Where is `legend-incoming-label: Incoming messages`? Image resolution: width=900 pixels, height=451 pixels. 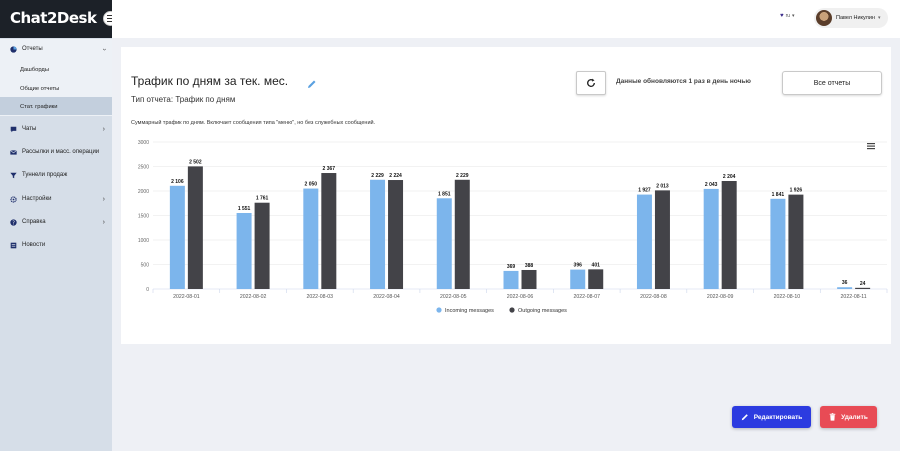 legend-incoming-label: Incoming messages is located at coordinates (469, 311).